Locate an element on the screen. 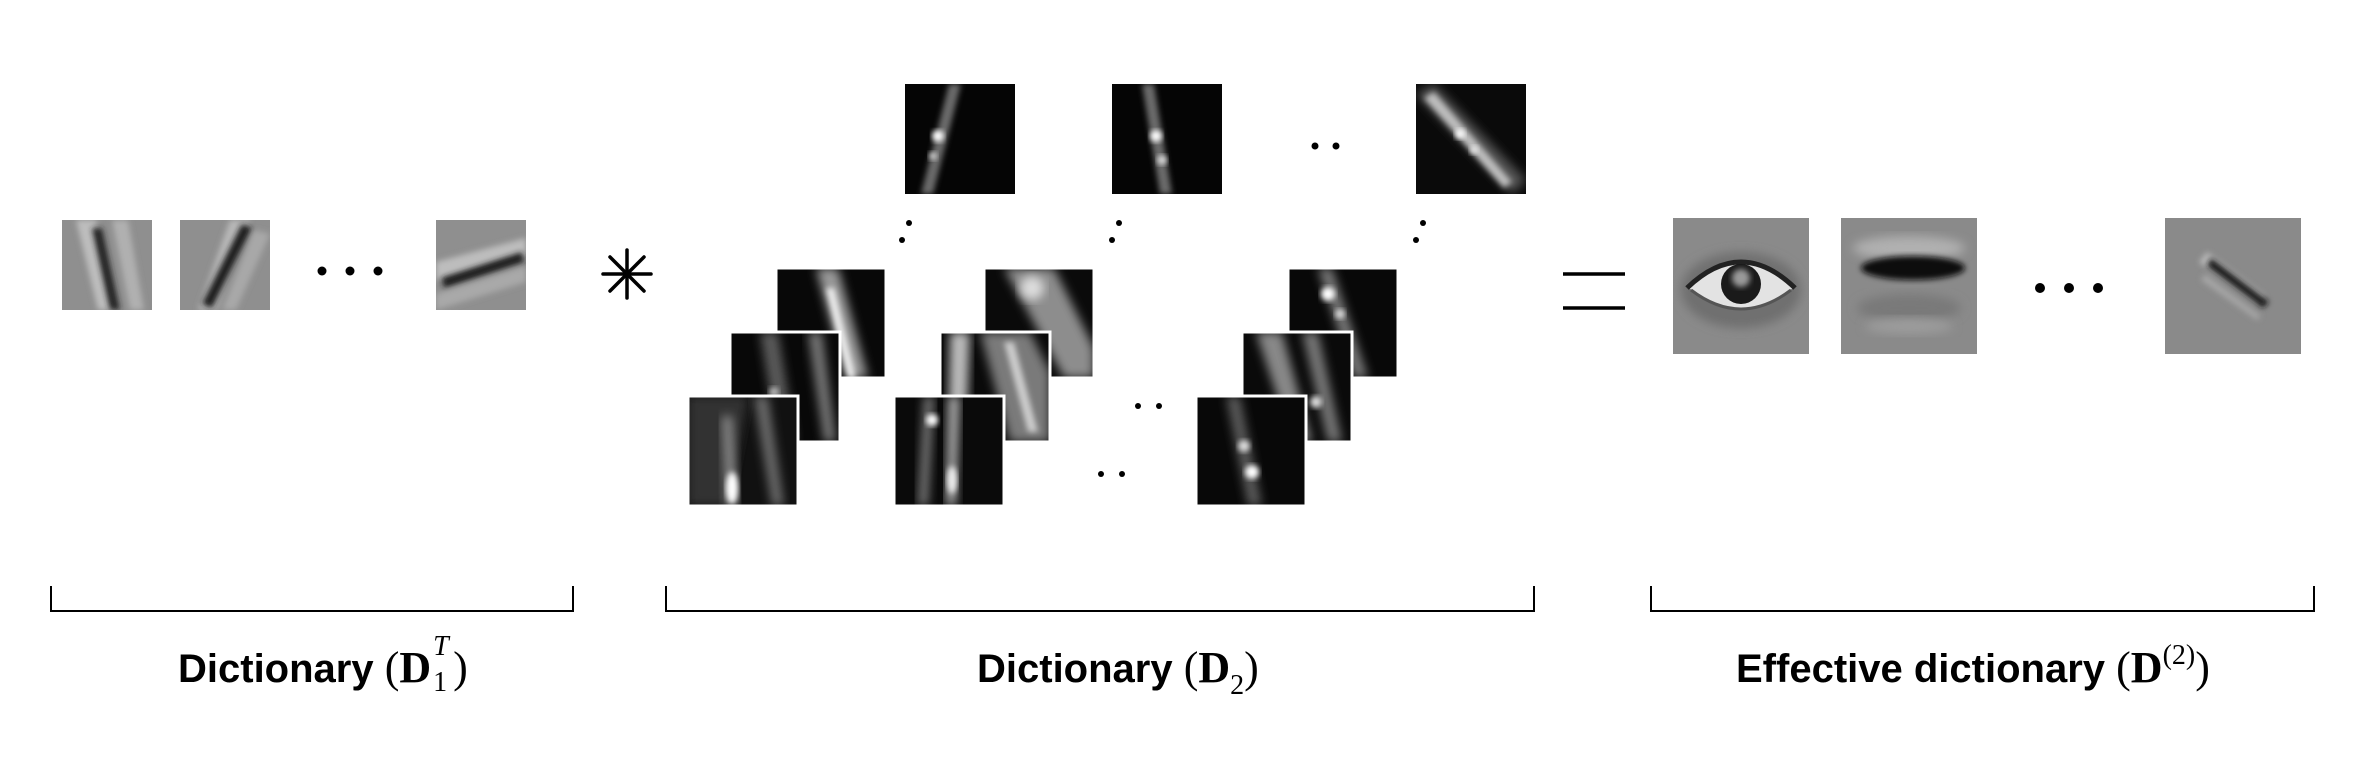 This screenshot has height=768, width=2364. d2-mid-ellipsis is located at coordinates (1148, 406).